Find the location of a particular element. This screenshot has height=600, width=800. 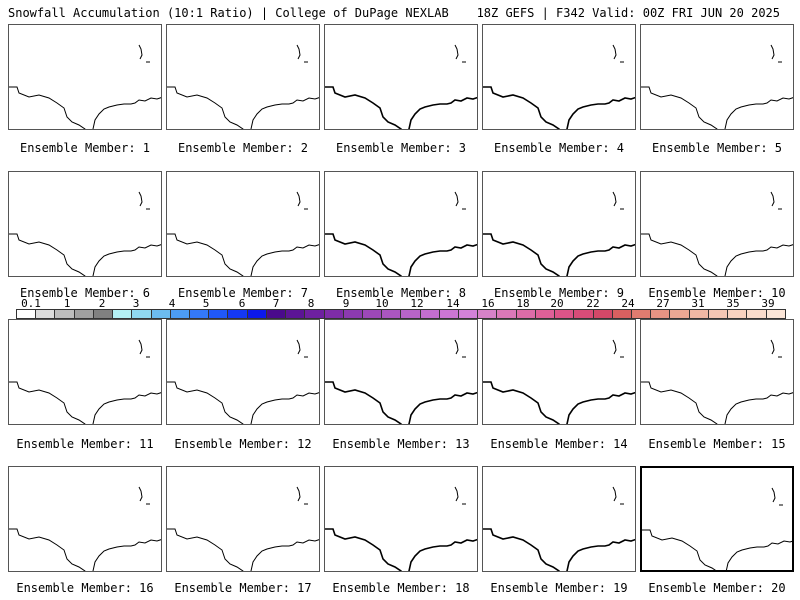

colorbar is located at coordinates (401, 314).